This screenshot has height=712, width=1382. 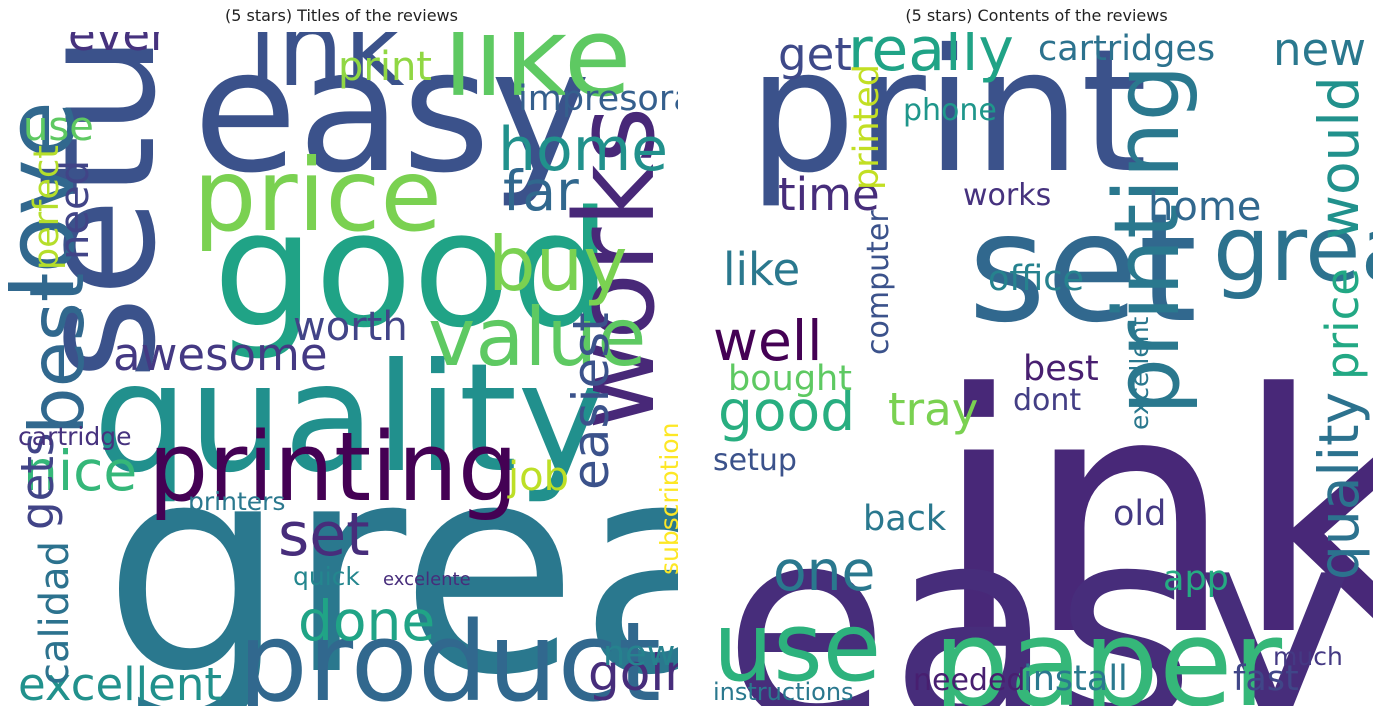 I want to click on cloud-word: cartridges, so click(x=1126, y=50).